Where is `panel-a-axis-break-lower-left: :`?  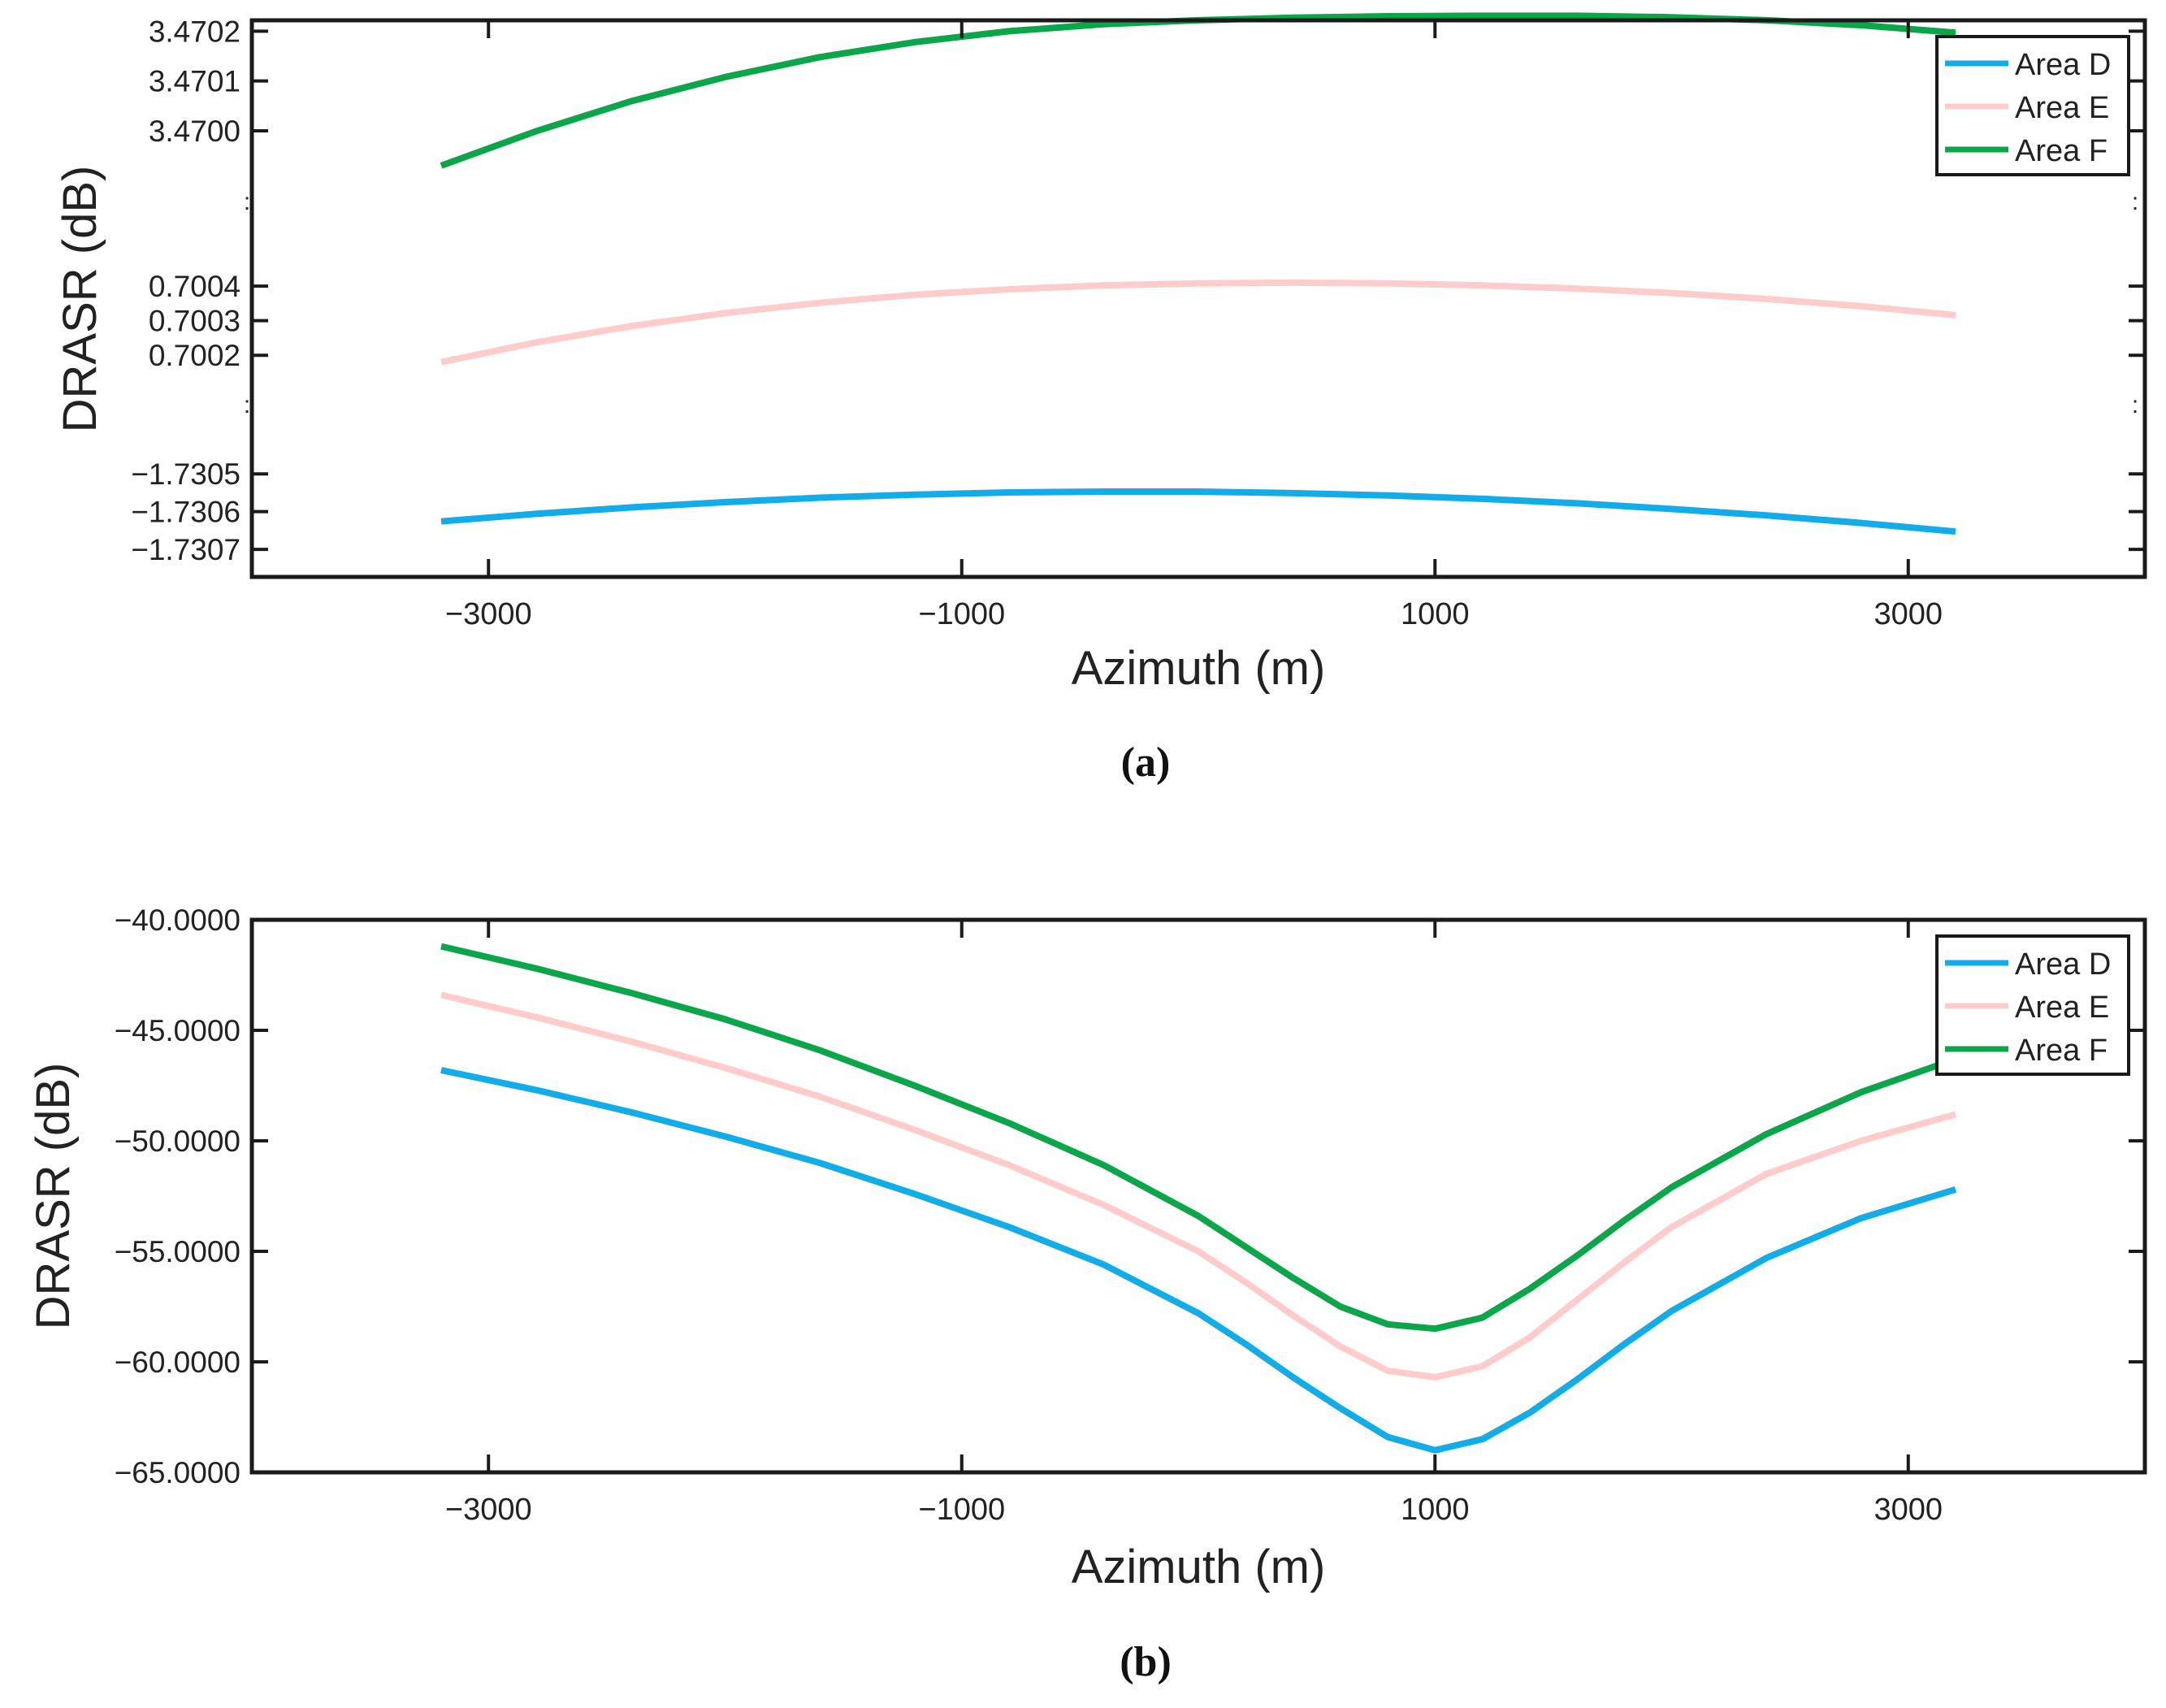 panel-a-axis-break-lower-left: : is located at coordinates (247, 405).